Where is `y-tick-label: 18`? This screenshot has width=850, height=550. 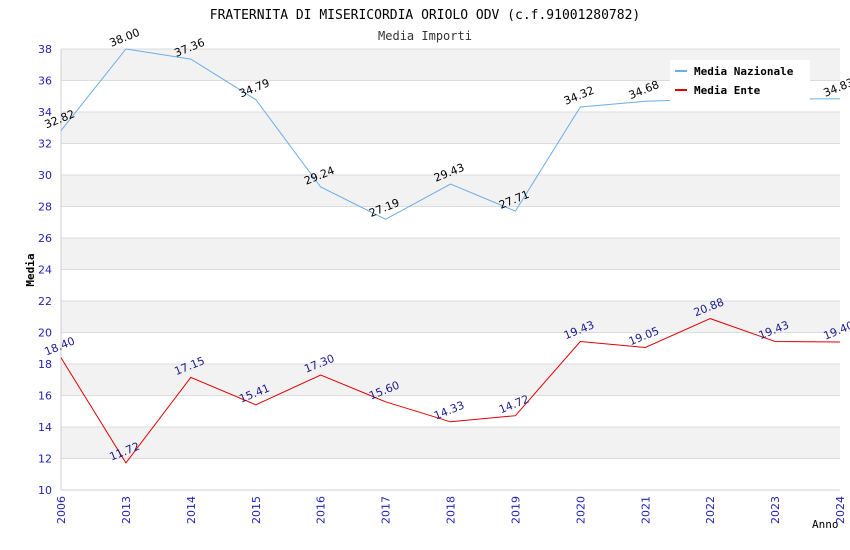
y-tick-label: 18 is located at coordinates (45, 364).